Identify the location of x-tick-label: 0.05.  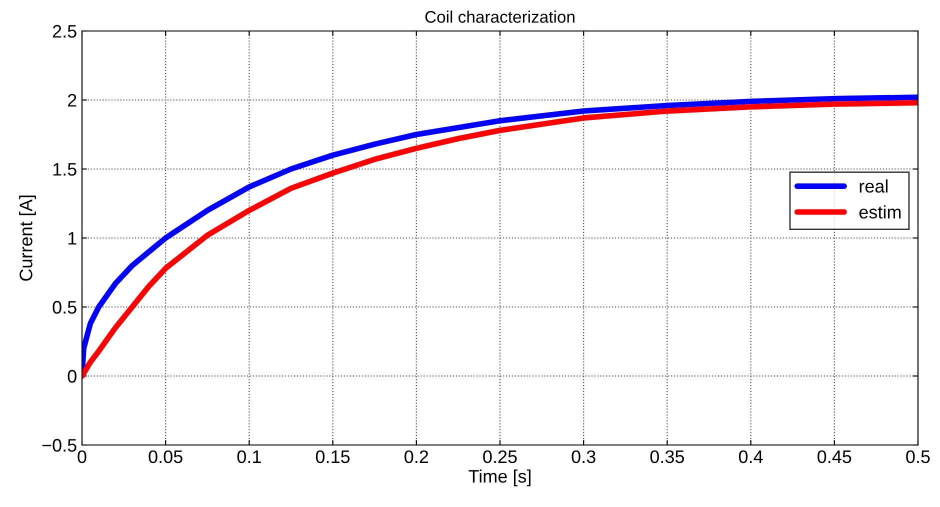
(165, 457).